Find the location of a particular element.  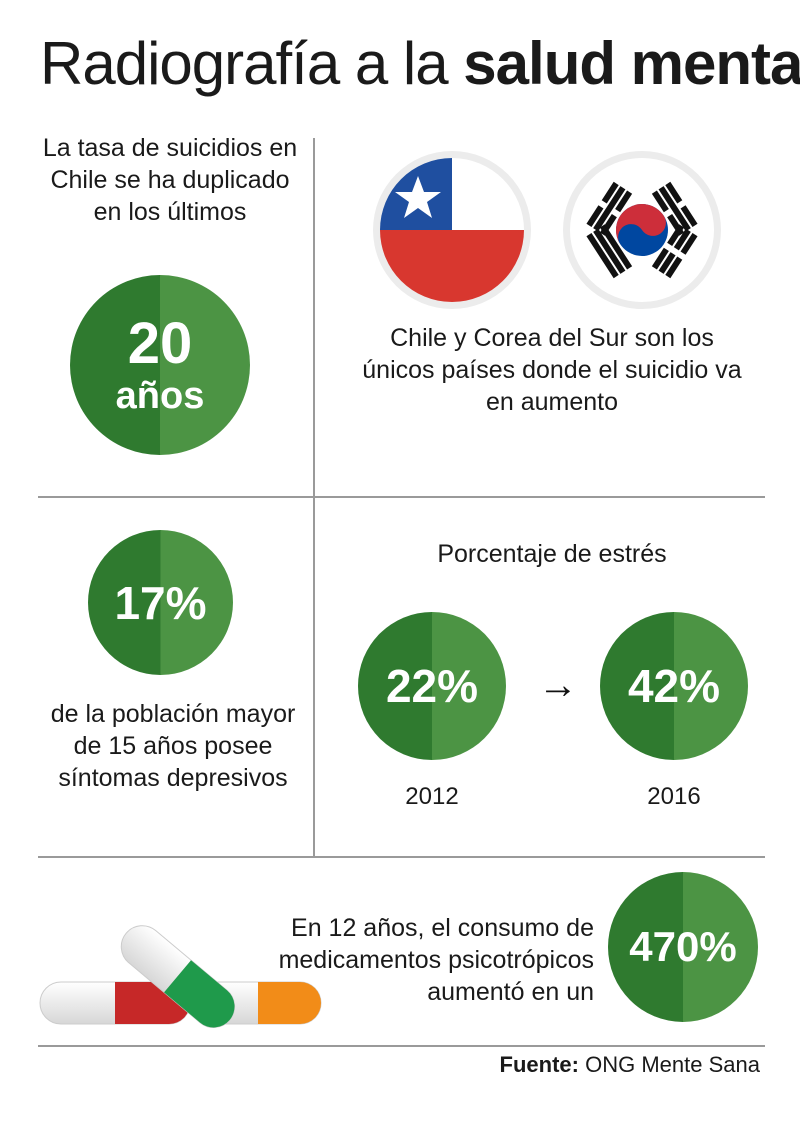

pills-illustration is located at coordinates (180, 976).